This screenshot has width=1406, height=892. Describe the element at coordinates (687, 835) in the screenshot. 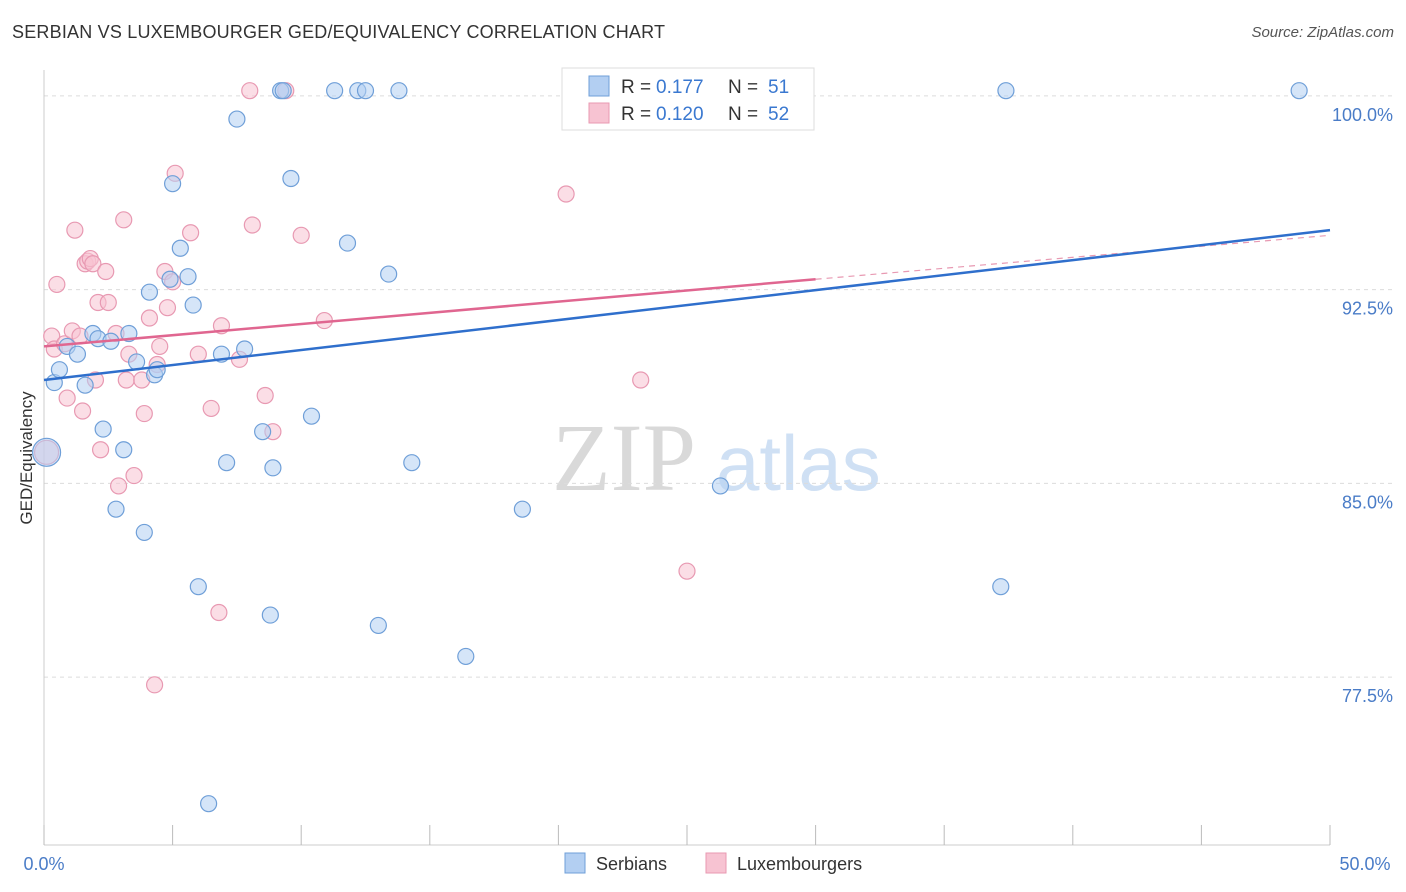

I see `x-ticks` at that location.